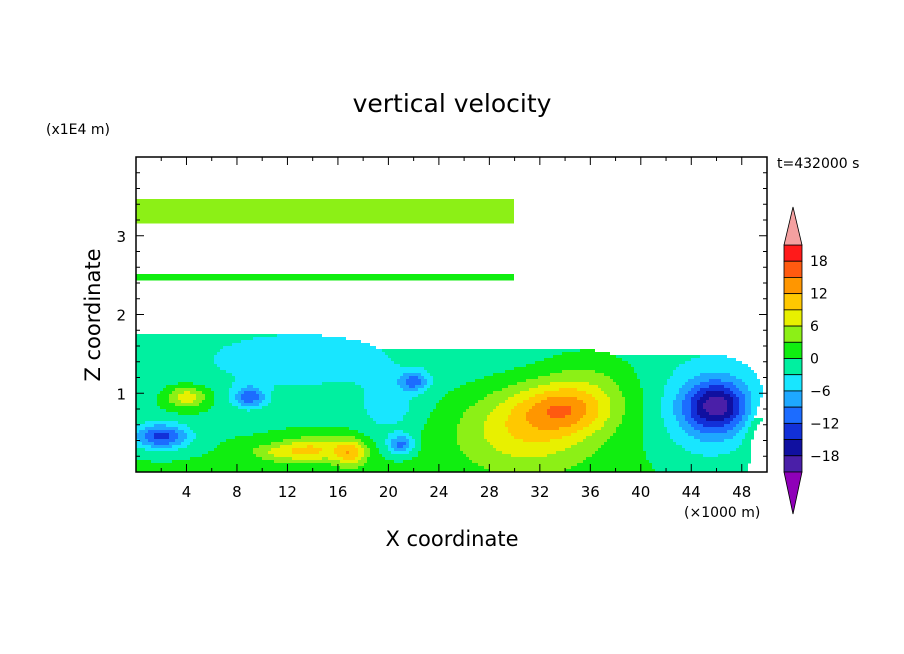 The height and width of the screenshot is (654, 904). What do you see at coordinates (793, 493) in the screenshot?
I see `colorbar-extend-min` at bounding box center [793, 493].